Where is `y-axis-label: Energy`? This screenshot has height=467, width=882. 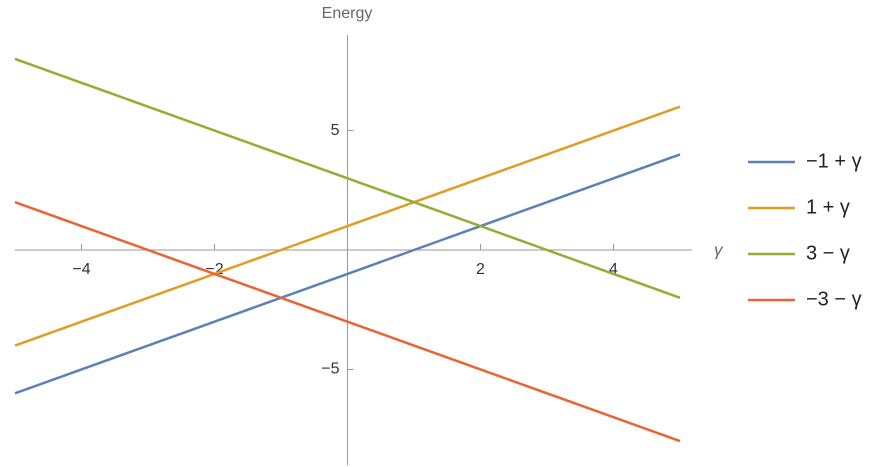
y-axis-label: Energy is located at coordinates (347, 13).